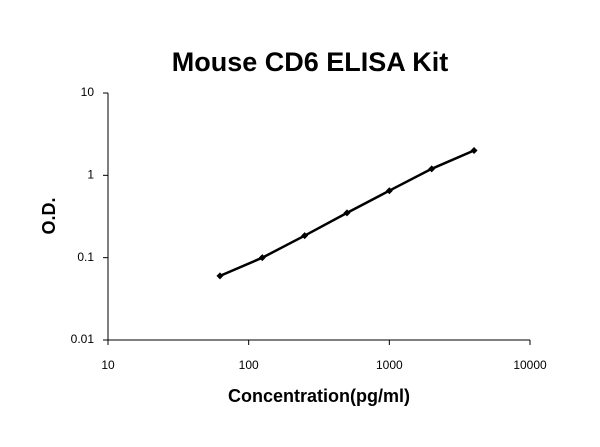  Describe the element at coordinates (249, 365) in the screenshot. I see `x-tick-label: 100` at that location.